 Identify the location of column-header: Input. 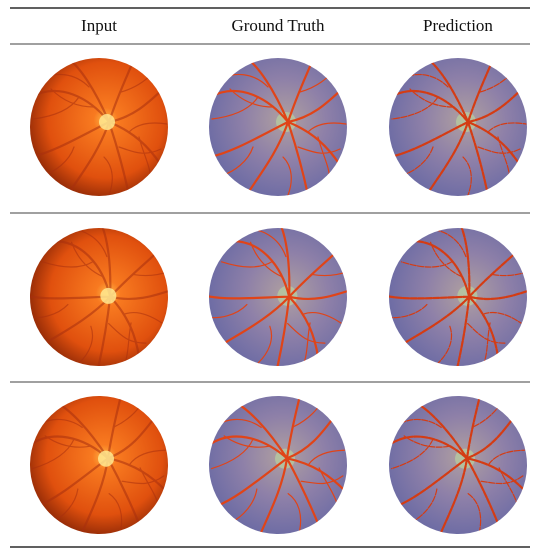
(99, 25).